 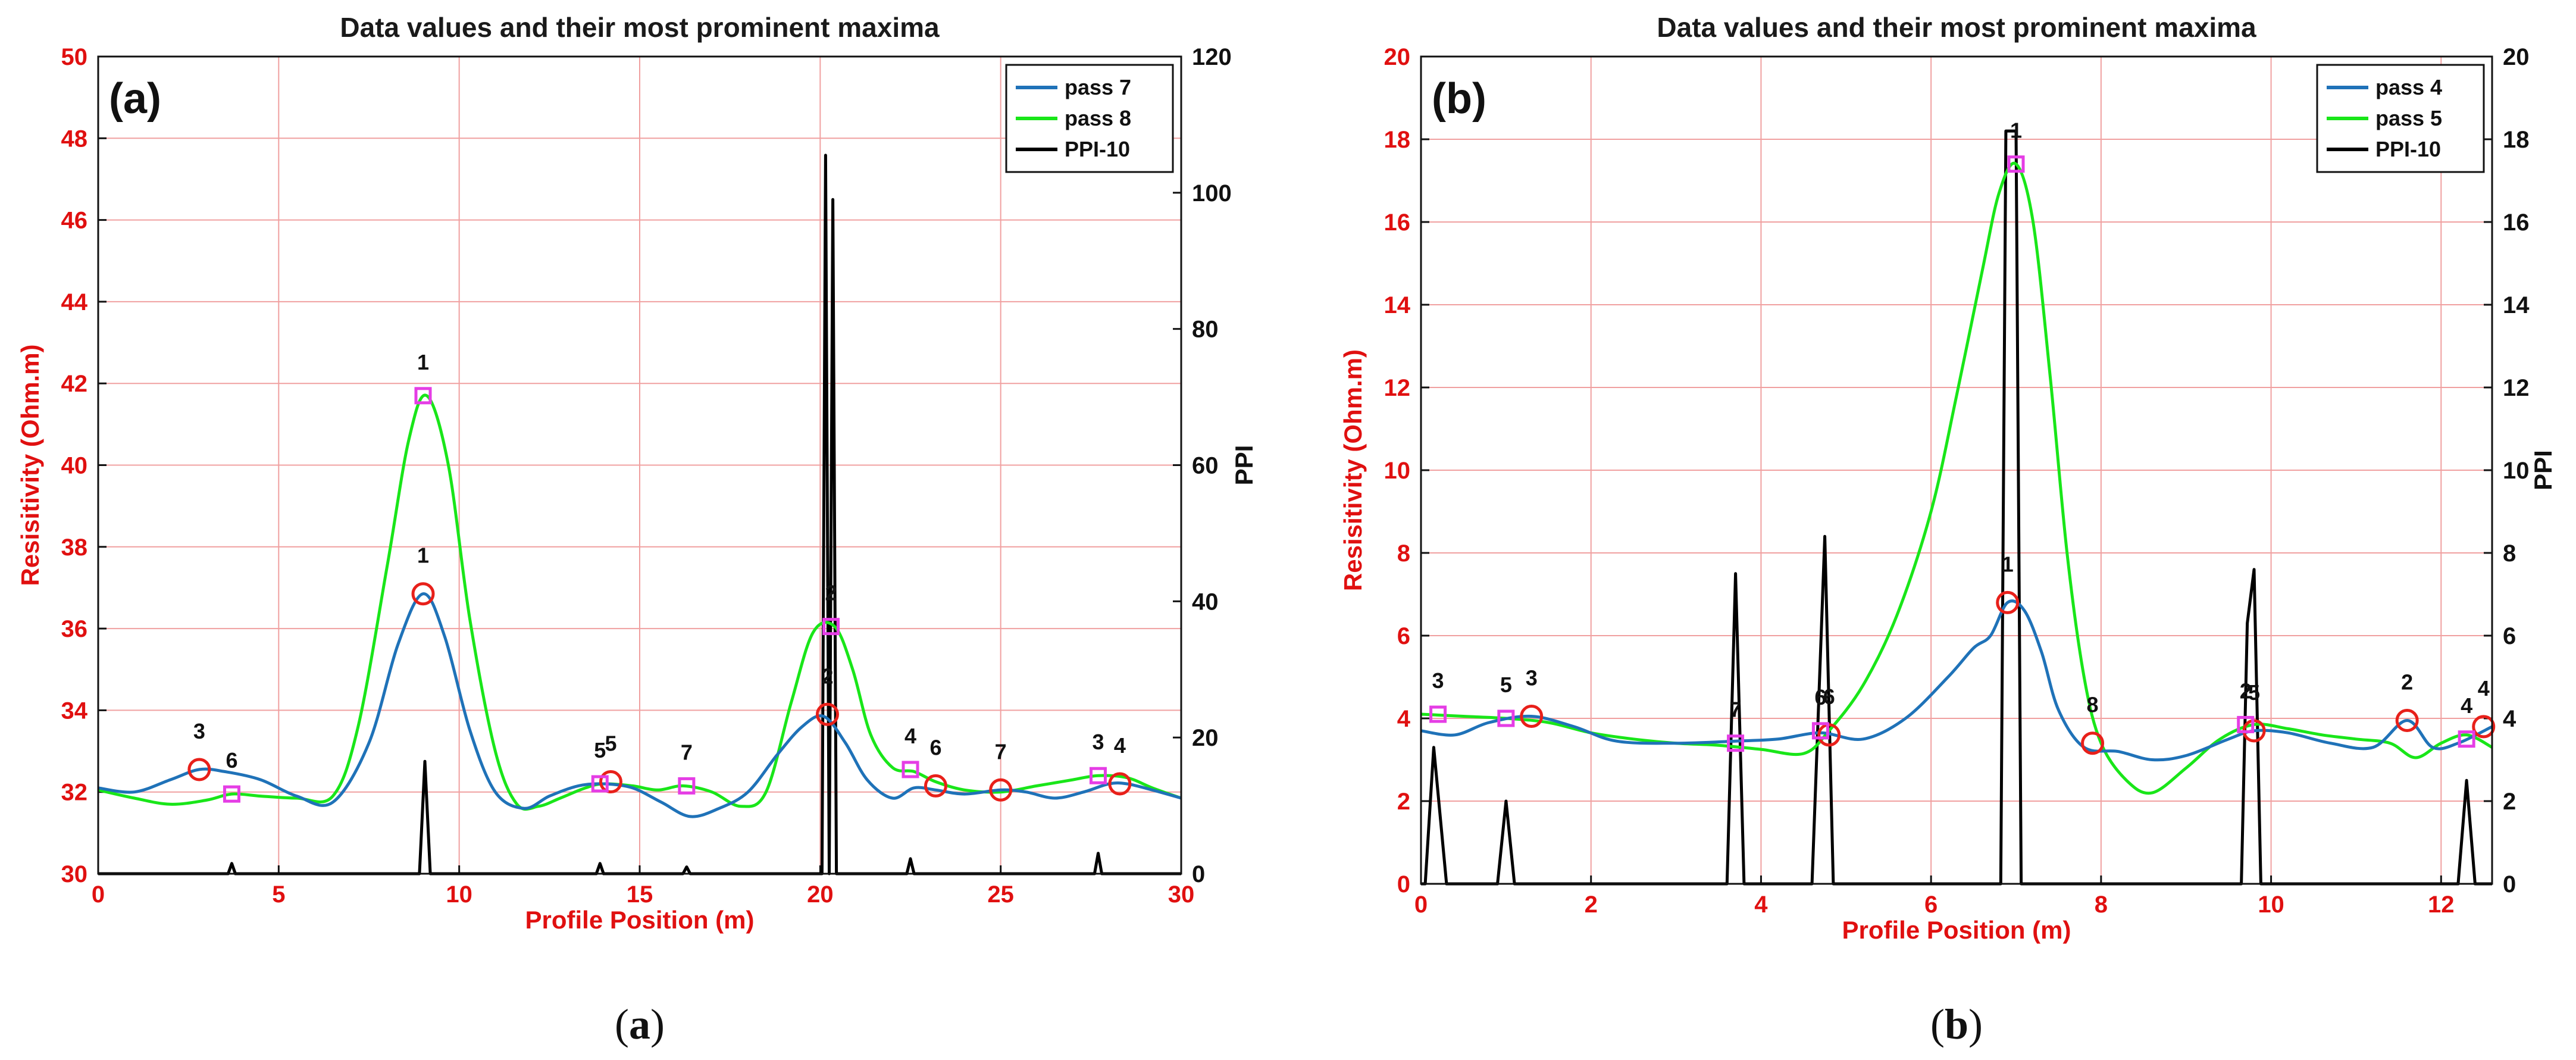 What do you see at coordinates (74, 384) in the screenshot?
I see `y-tick-label: 42` at bounding box center [74, 384].